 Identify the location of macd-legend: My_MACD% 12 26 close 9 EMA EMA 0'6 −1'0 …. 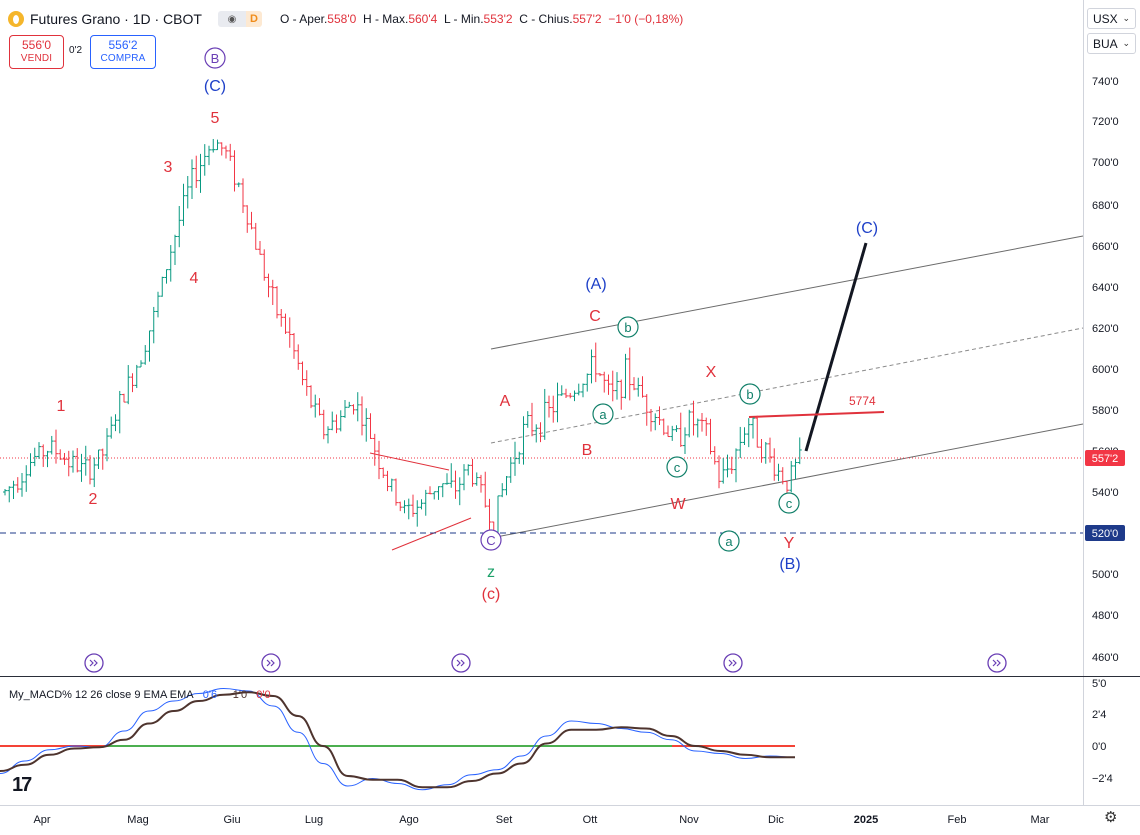
(140, 695).